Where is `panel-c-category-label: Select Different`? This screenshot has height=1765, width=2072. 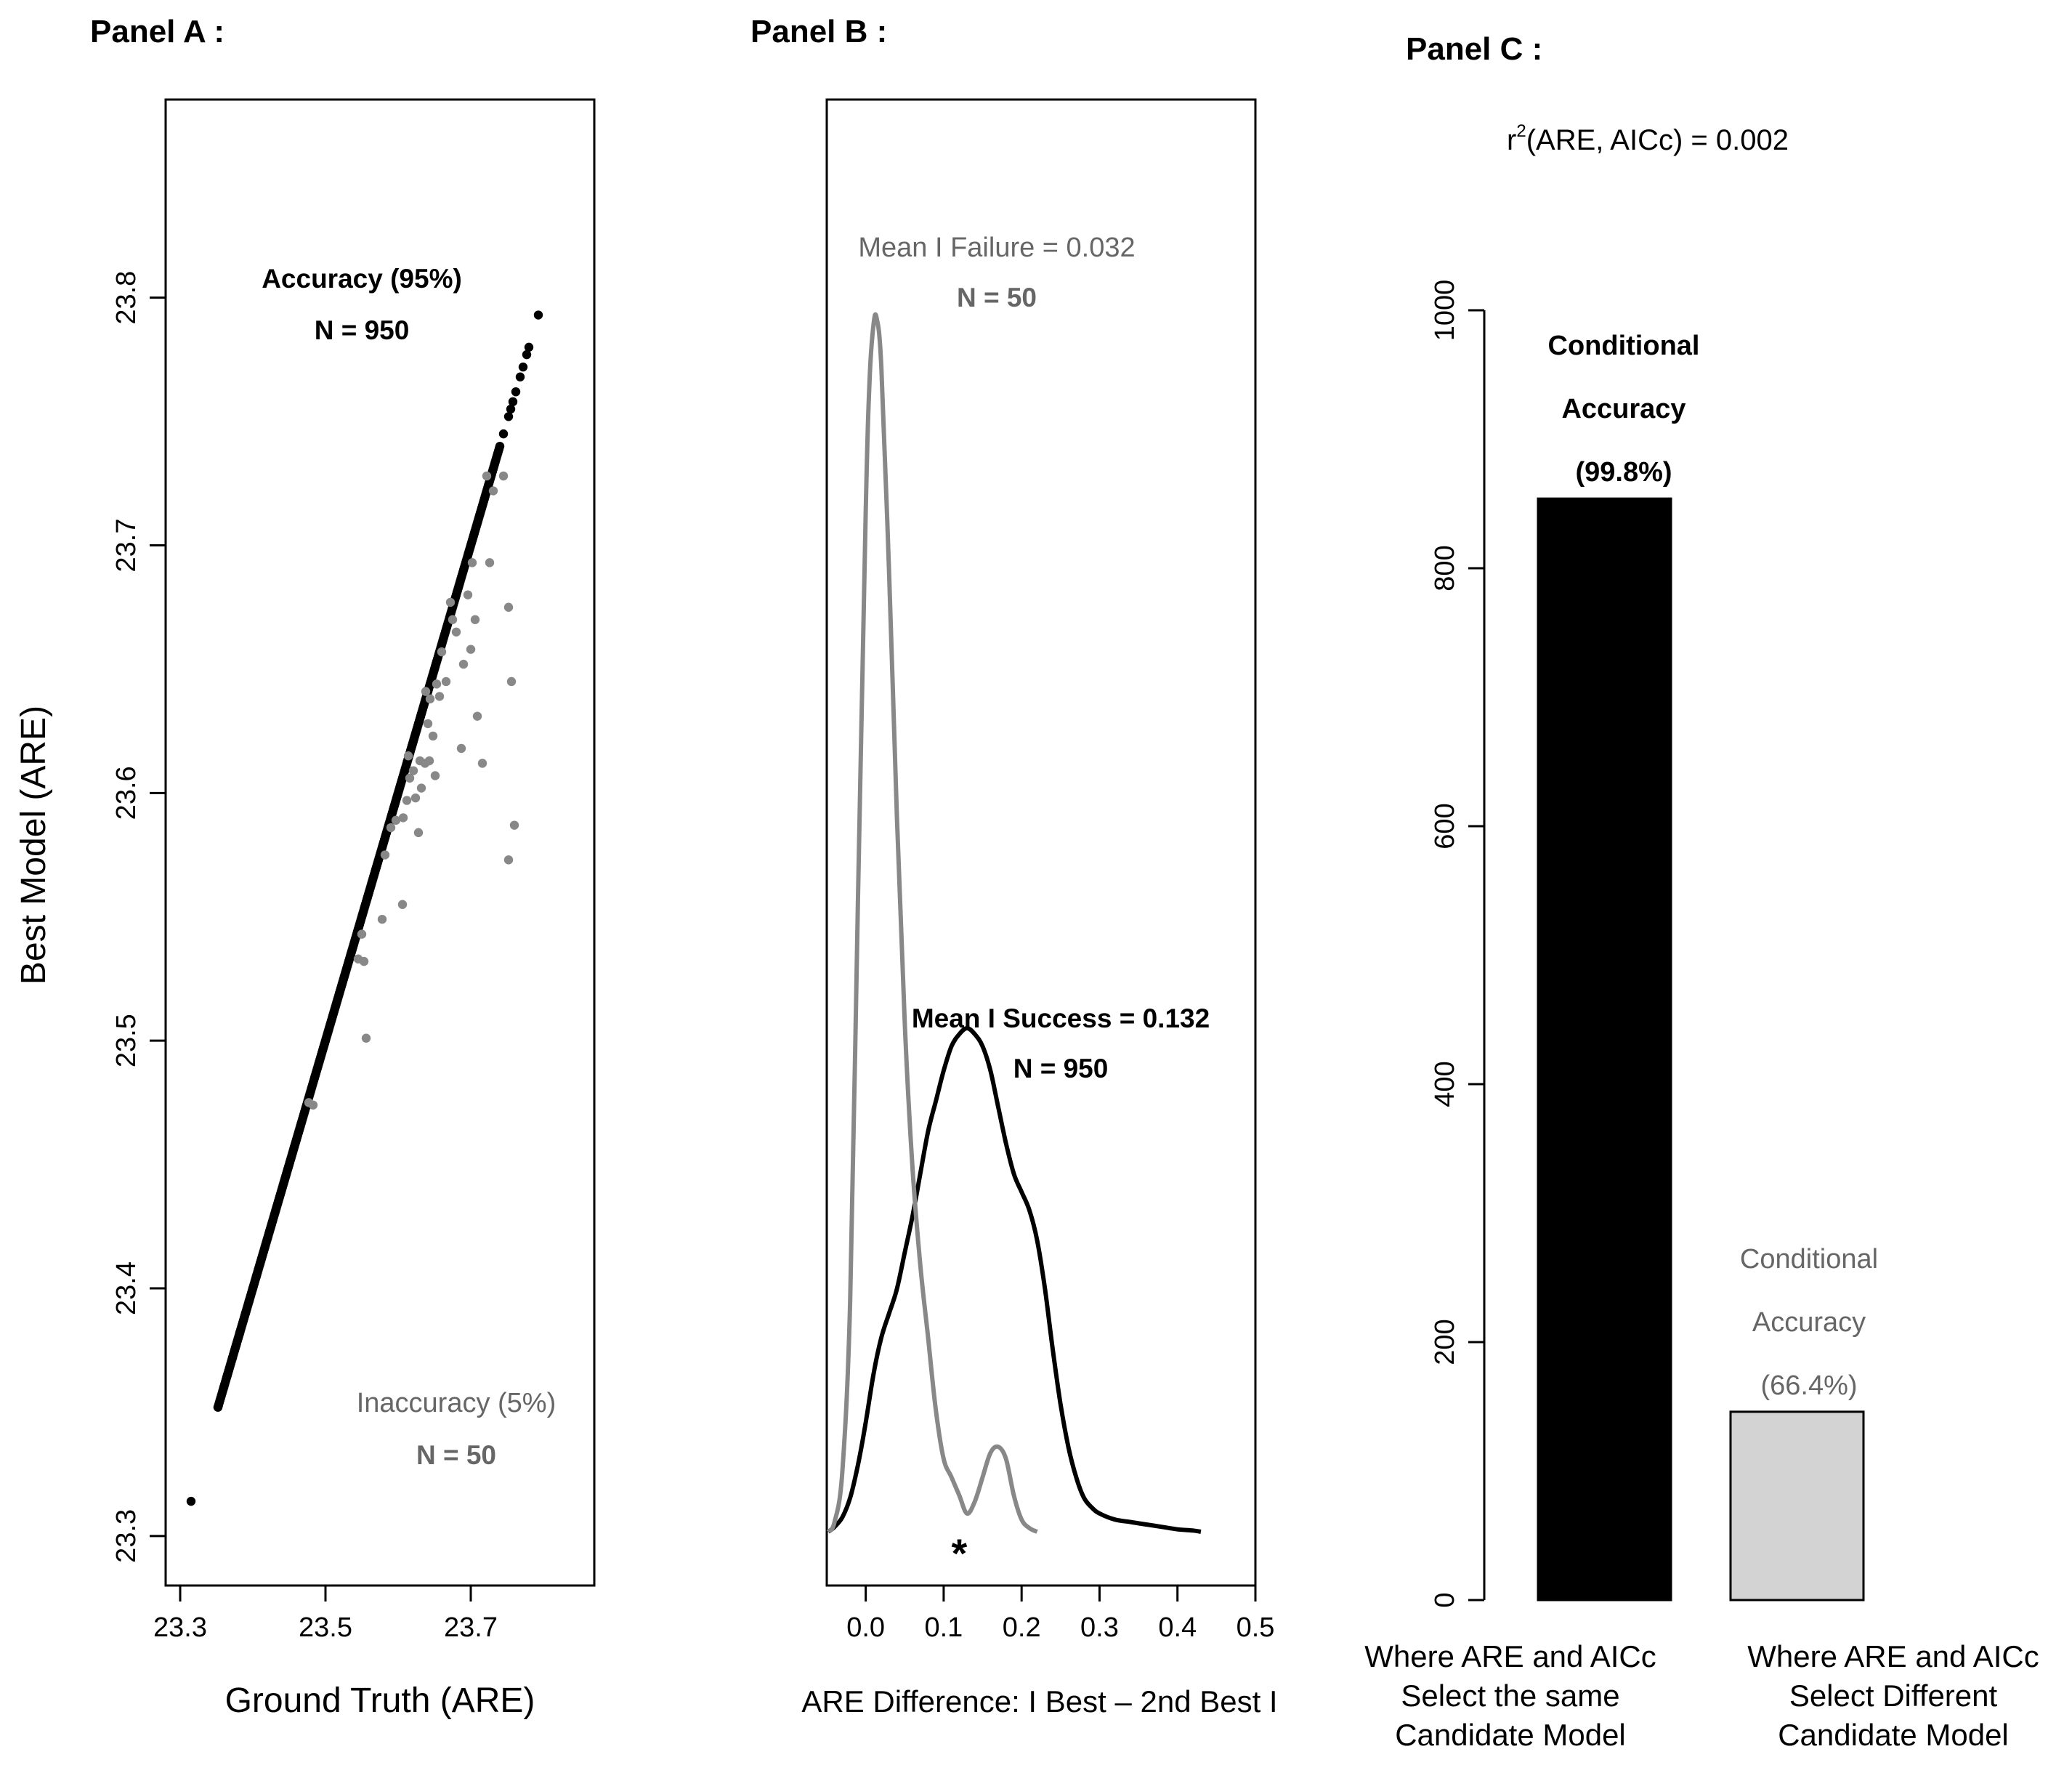 panel-c-category-label: Select Different is located at coordinates (1894, 1696).